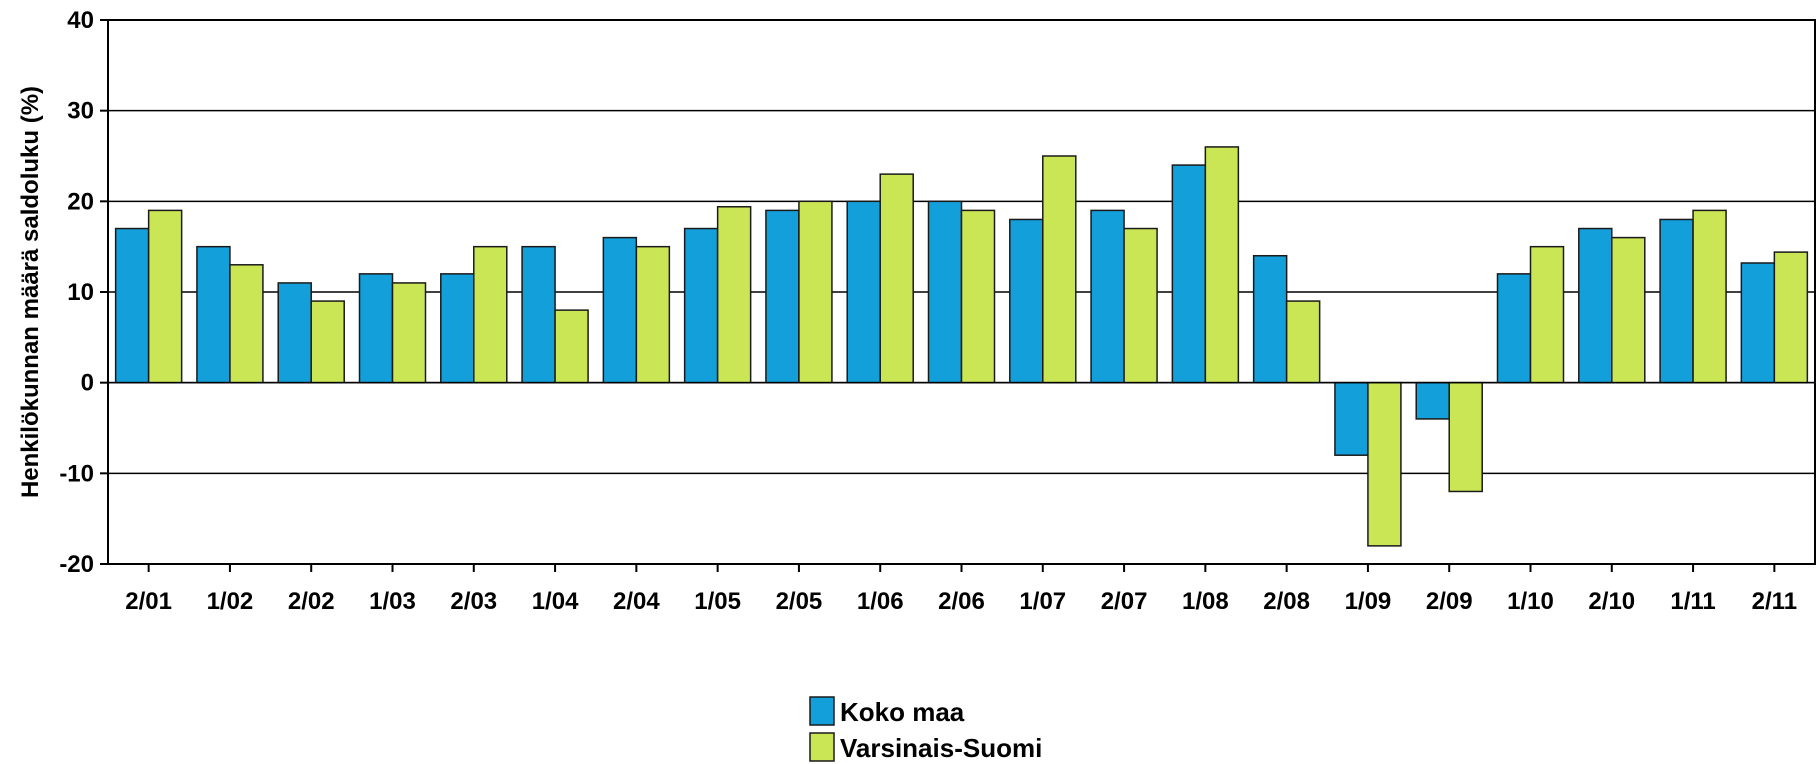 This screenshot has height=764, width=1819. I want to click on x-tick-label: 1/07, so click(1042, 601).